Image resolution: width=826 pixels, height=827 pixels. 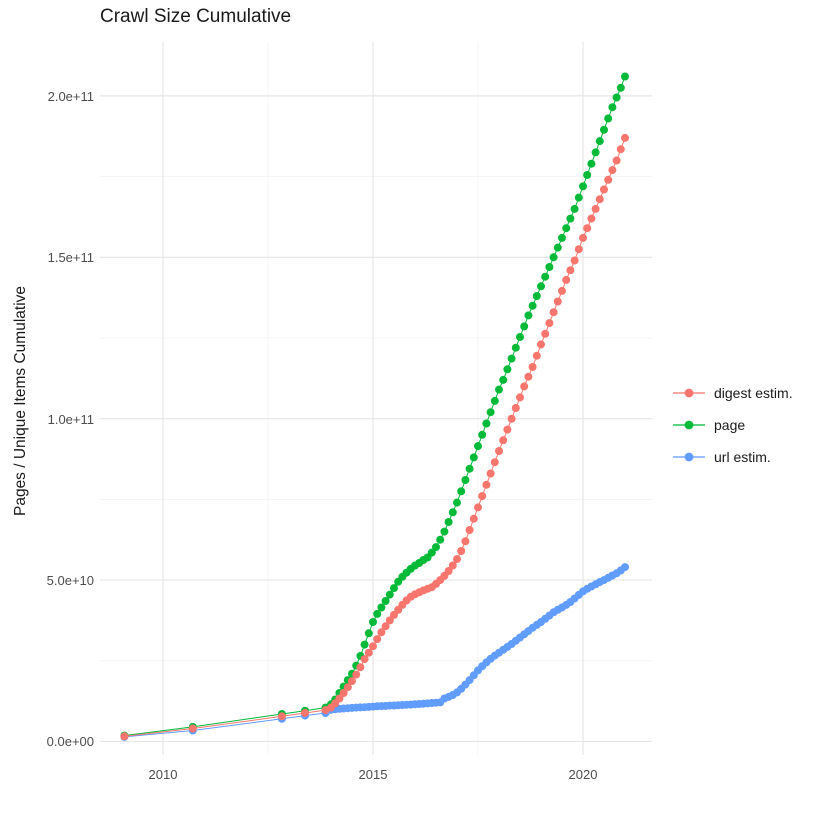 What do you see at coordinates (583, 774) in the screenshot?
I see `x-tick-label-2020: 2020` at bounding box center [583, 774].